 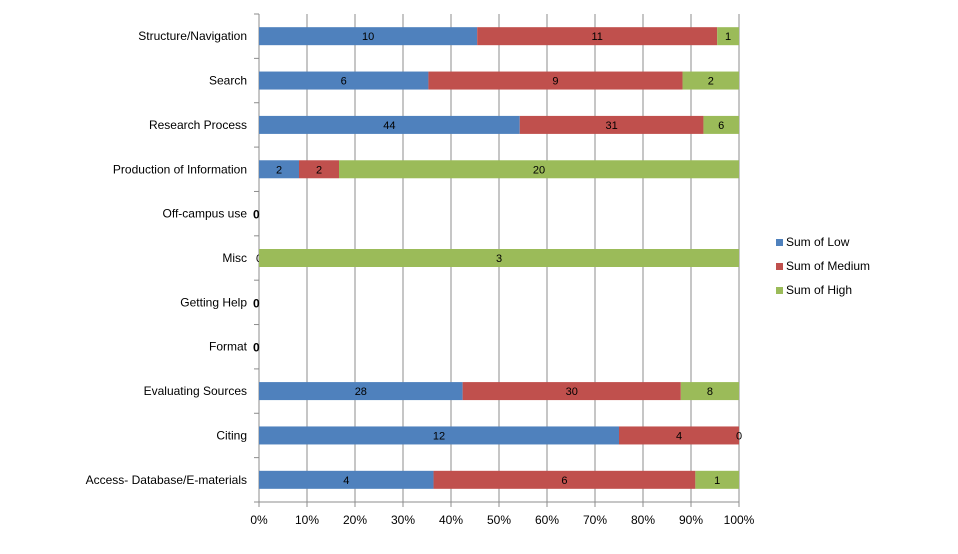 I want to click on legend-label: Sum of High, so click(x=819, y=290).